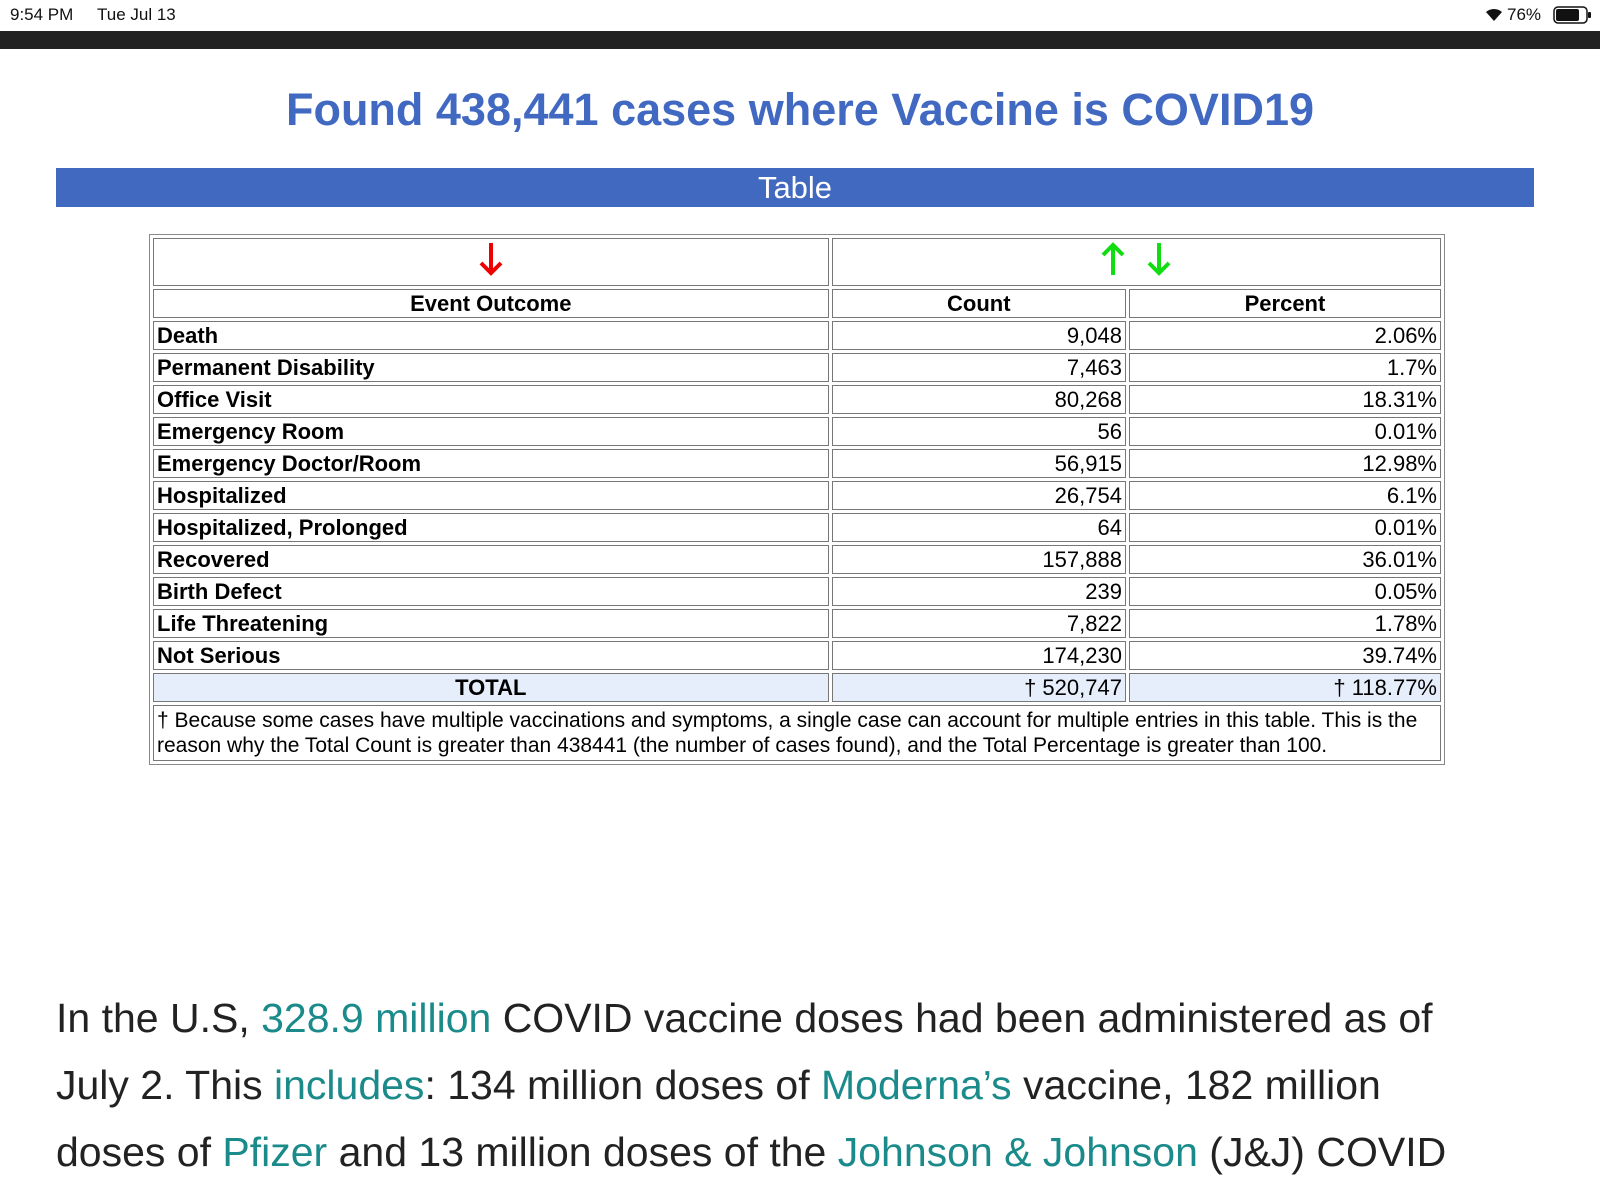  I want to click on row-label: Office Visit, so click(491, 399).